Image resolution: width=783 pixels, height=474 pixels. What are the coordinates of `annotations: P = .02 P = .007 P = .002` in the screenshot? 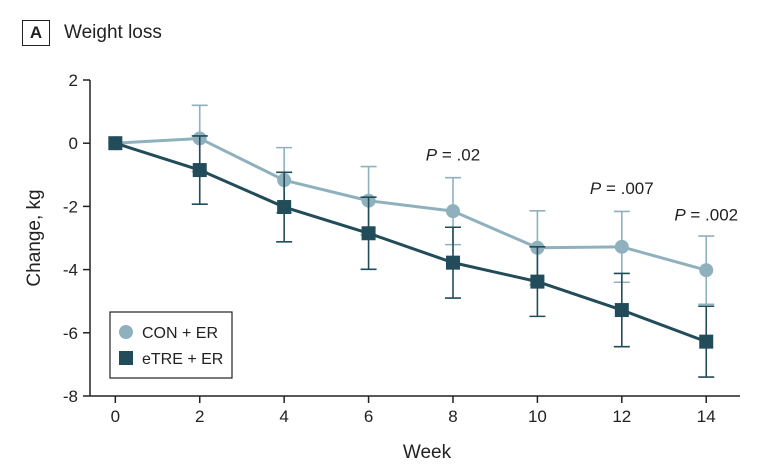 It's located at (582, 185).